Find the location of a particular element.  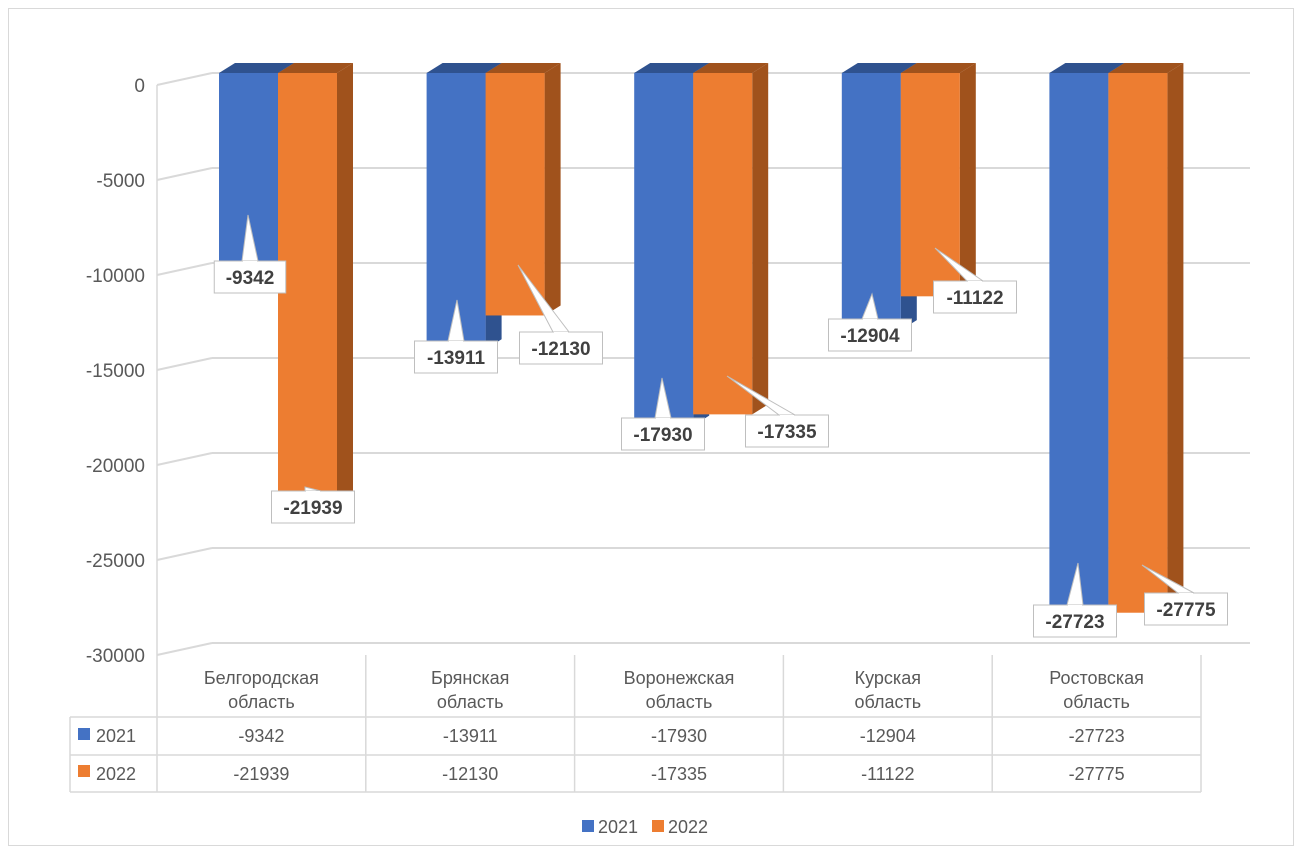

data-label: -11122 is located at coordinates (974, 298).